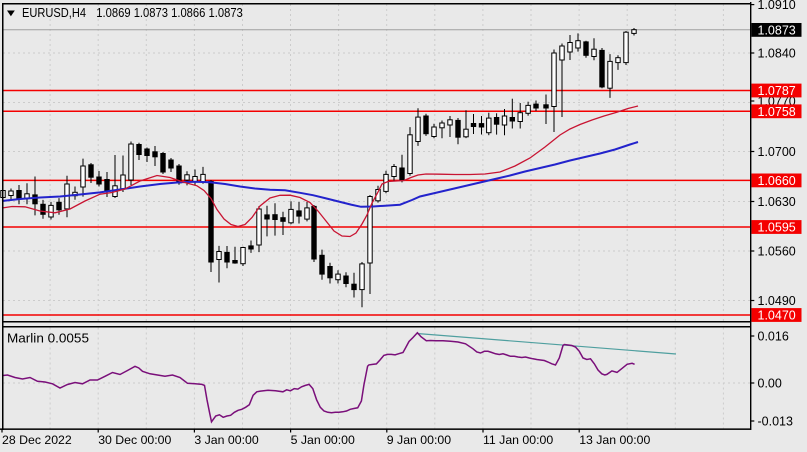  What do you see at coordinates (777, 6) in the screenshot?
I see `svg-text: 1.0910` at bounding box center [777, 6].